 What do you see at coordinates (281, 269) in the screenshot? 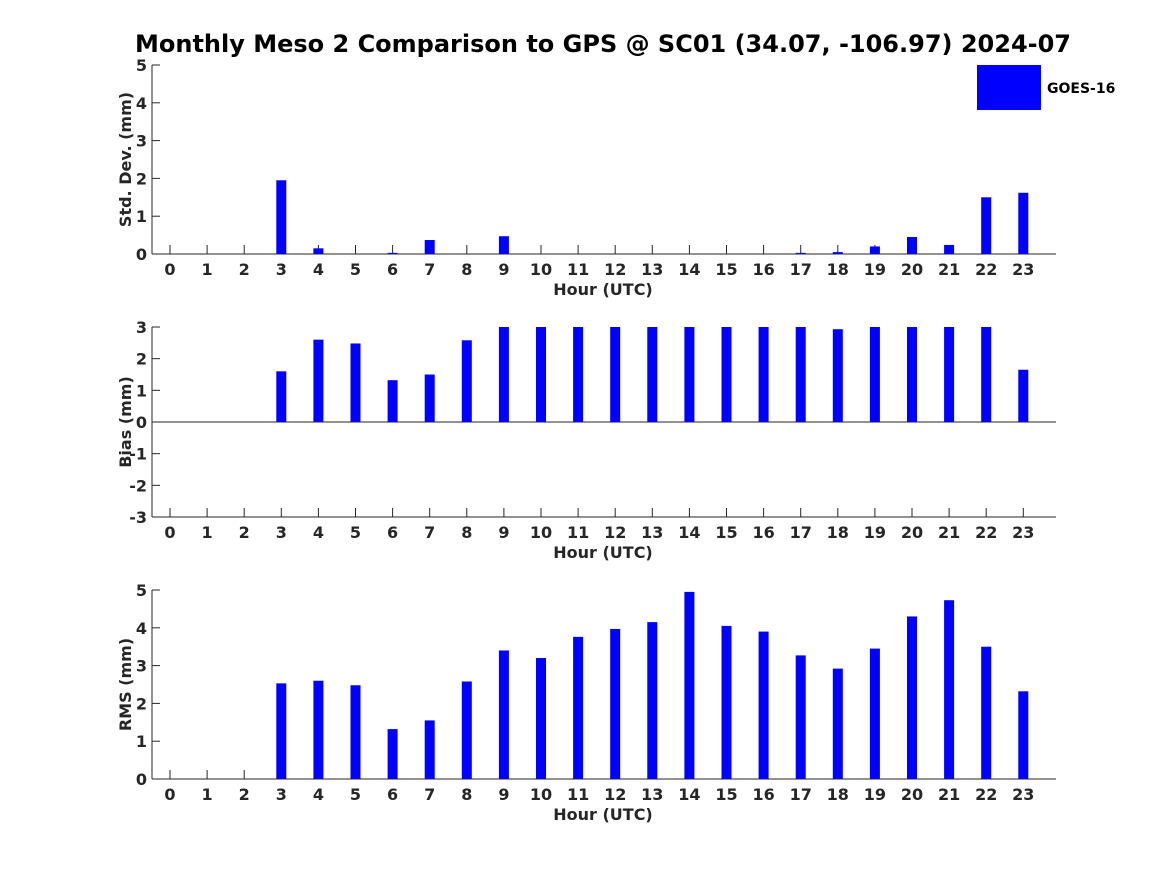
I see `x-tick-label: 3` at bounding box center [281, 269].